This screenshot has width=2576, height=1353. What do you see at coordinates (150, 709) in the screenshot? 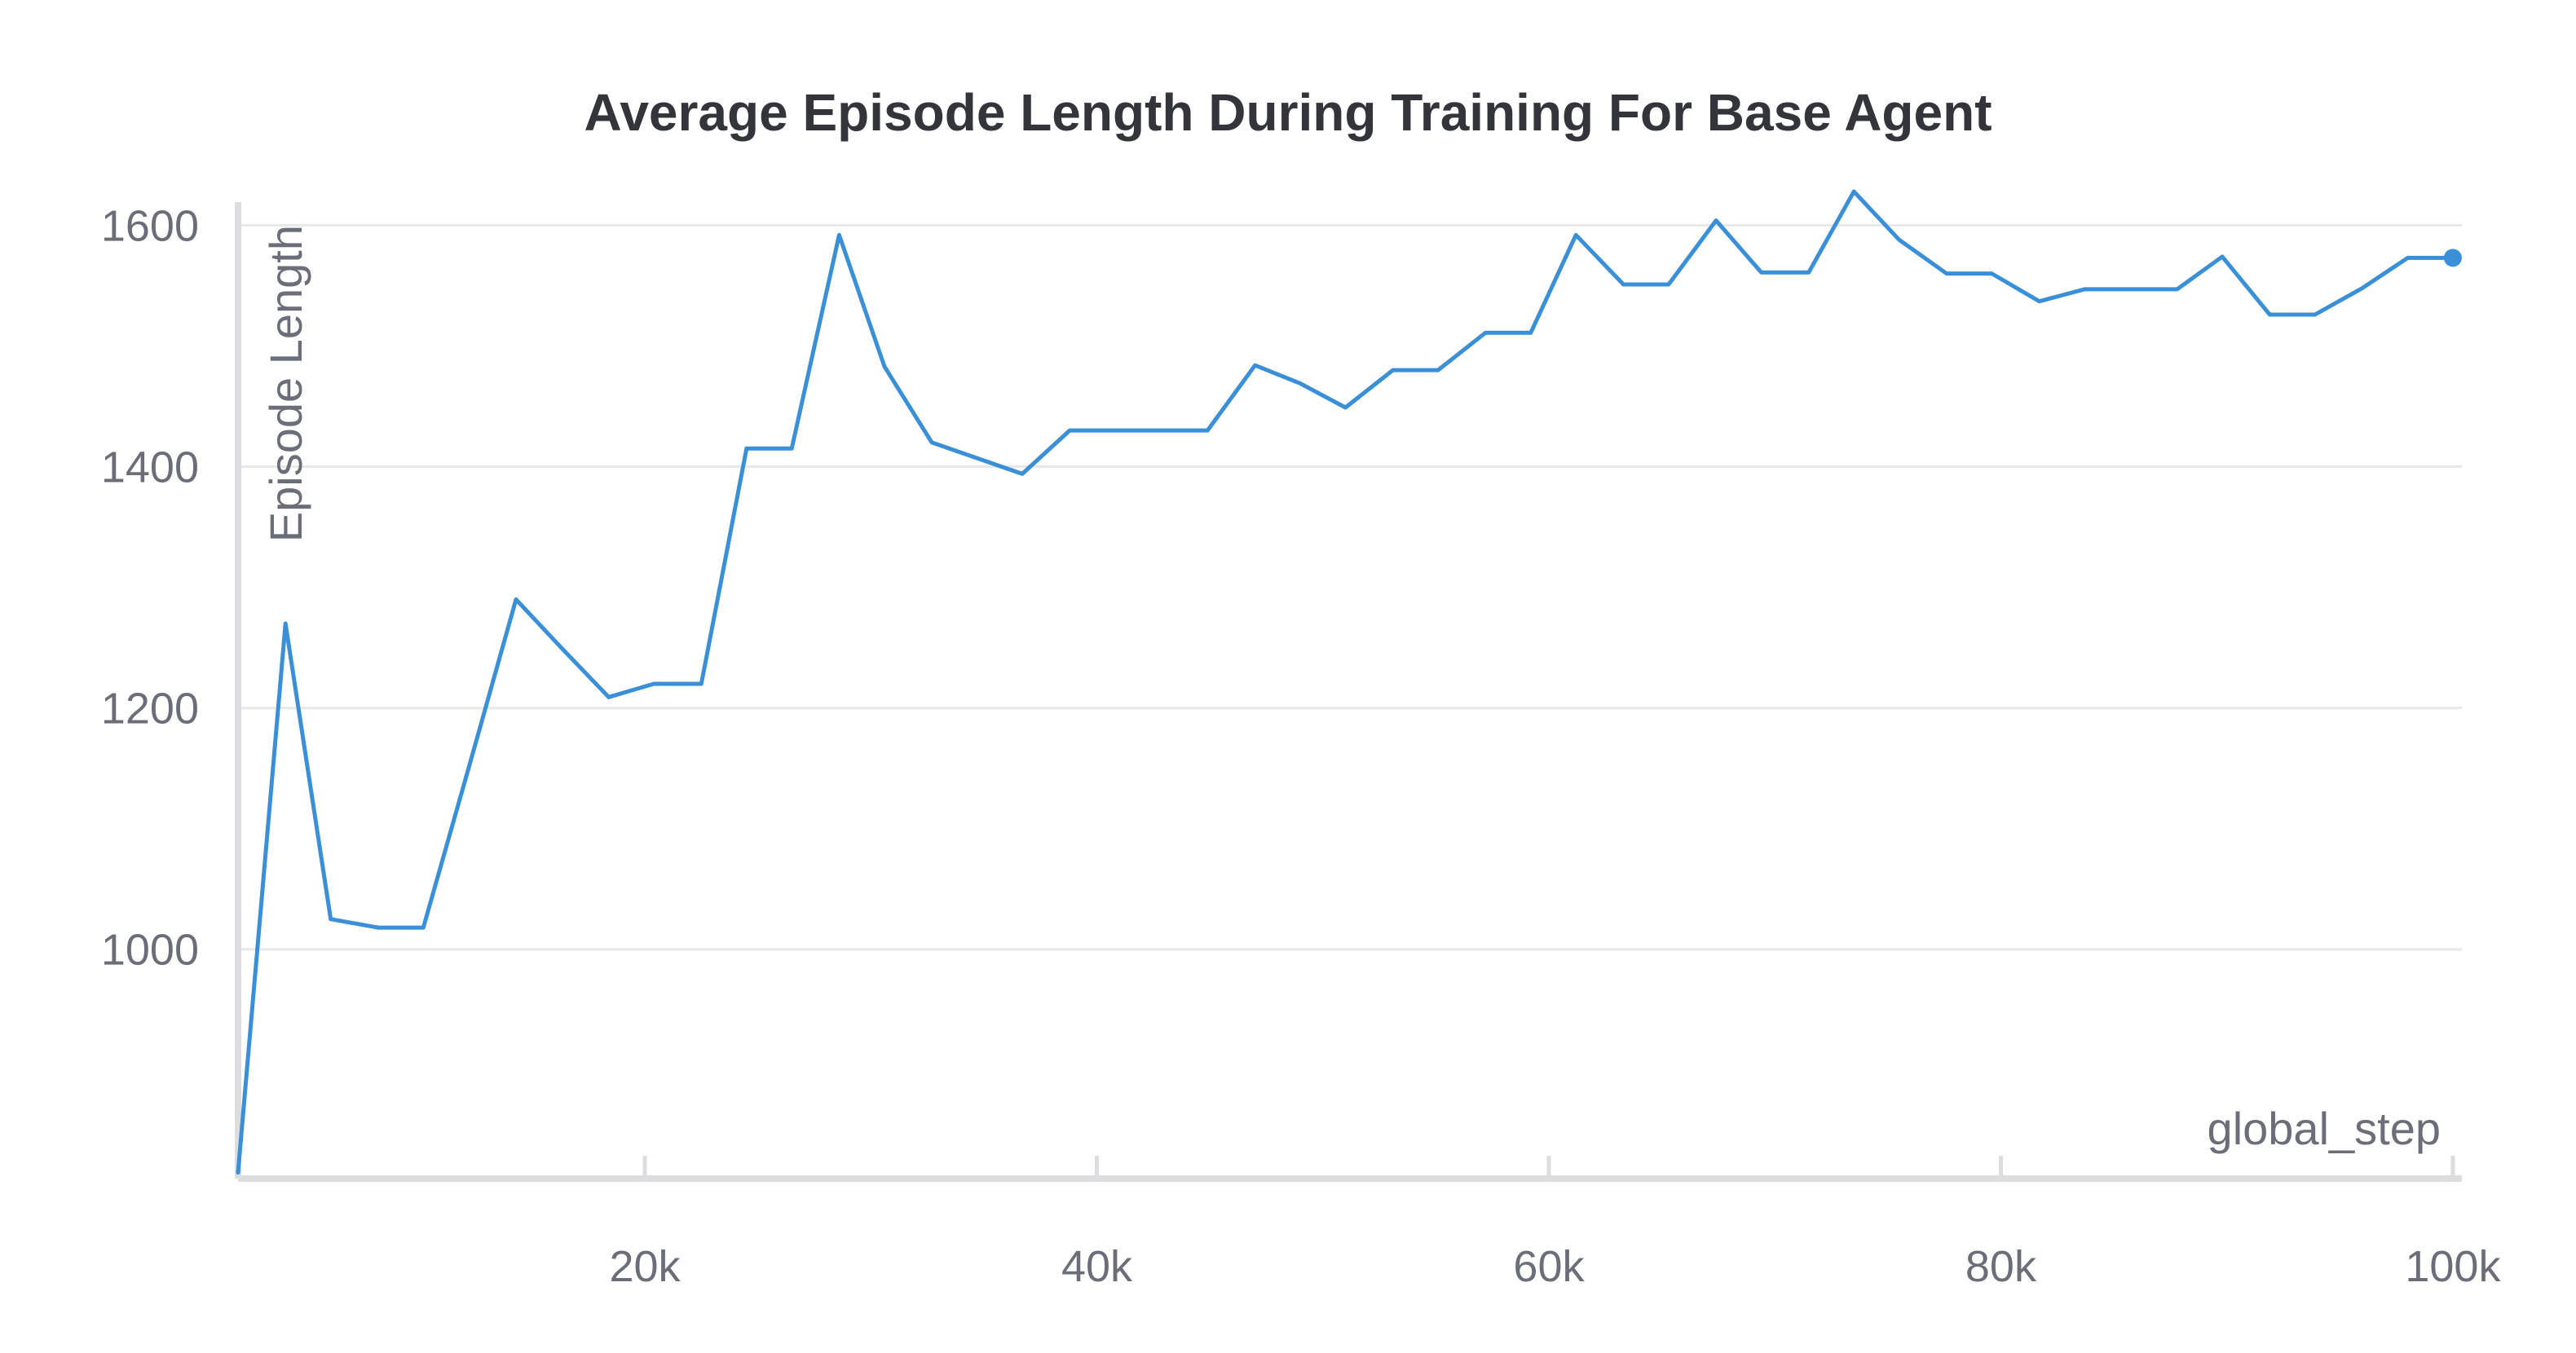
I see `y-tick-label: 1200` at bounding box center [150, 709].